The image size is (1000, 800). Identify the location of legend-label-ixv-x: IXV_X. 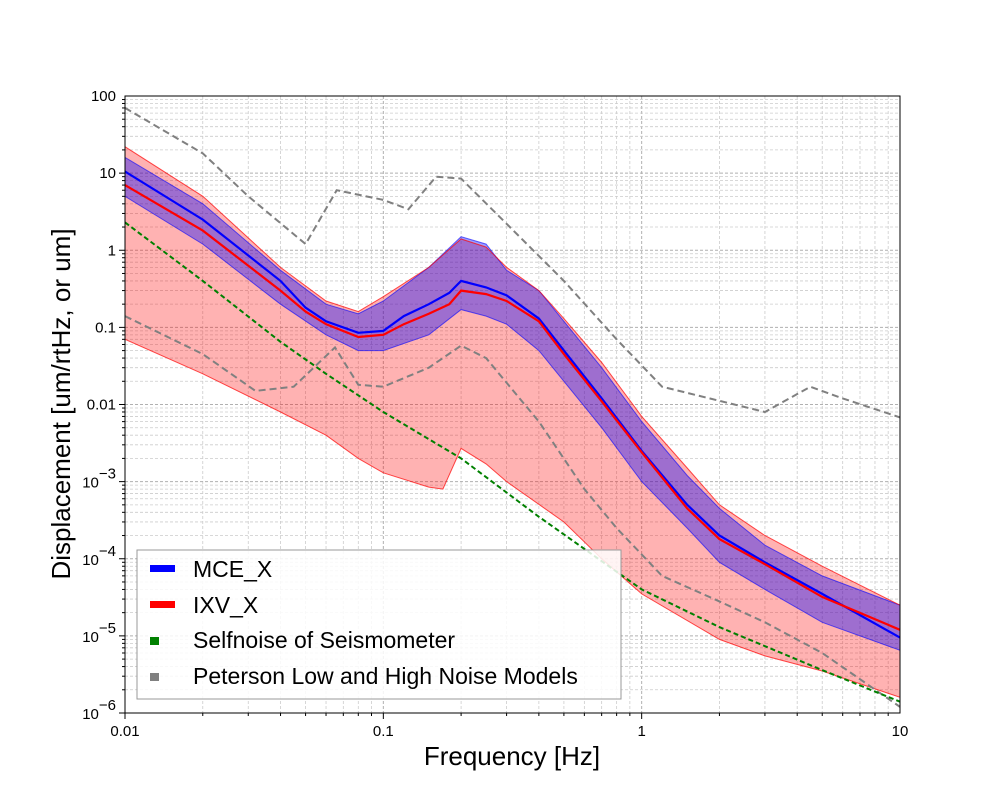
(225, 605).